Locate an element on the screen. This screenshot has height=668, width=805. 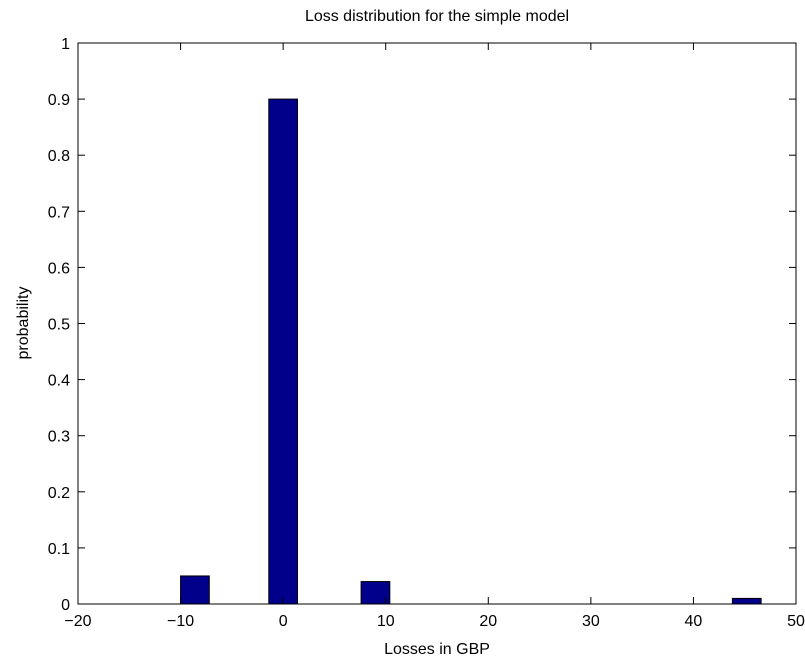
y-tick-label-1: 0.1 is located at coordinates (59, 549).